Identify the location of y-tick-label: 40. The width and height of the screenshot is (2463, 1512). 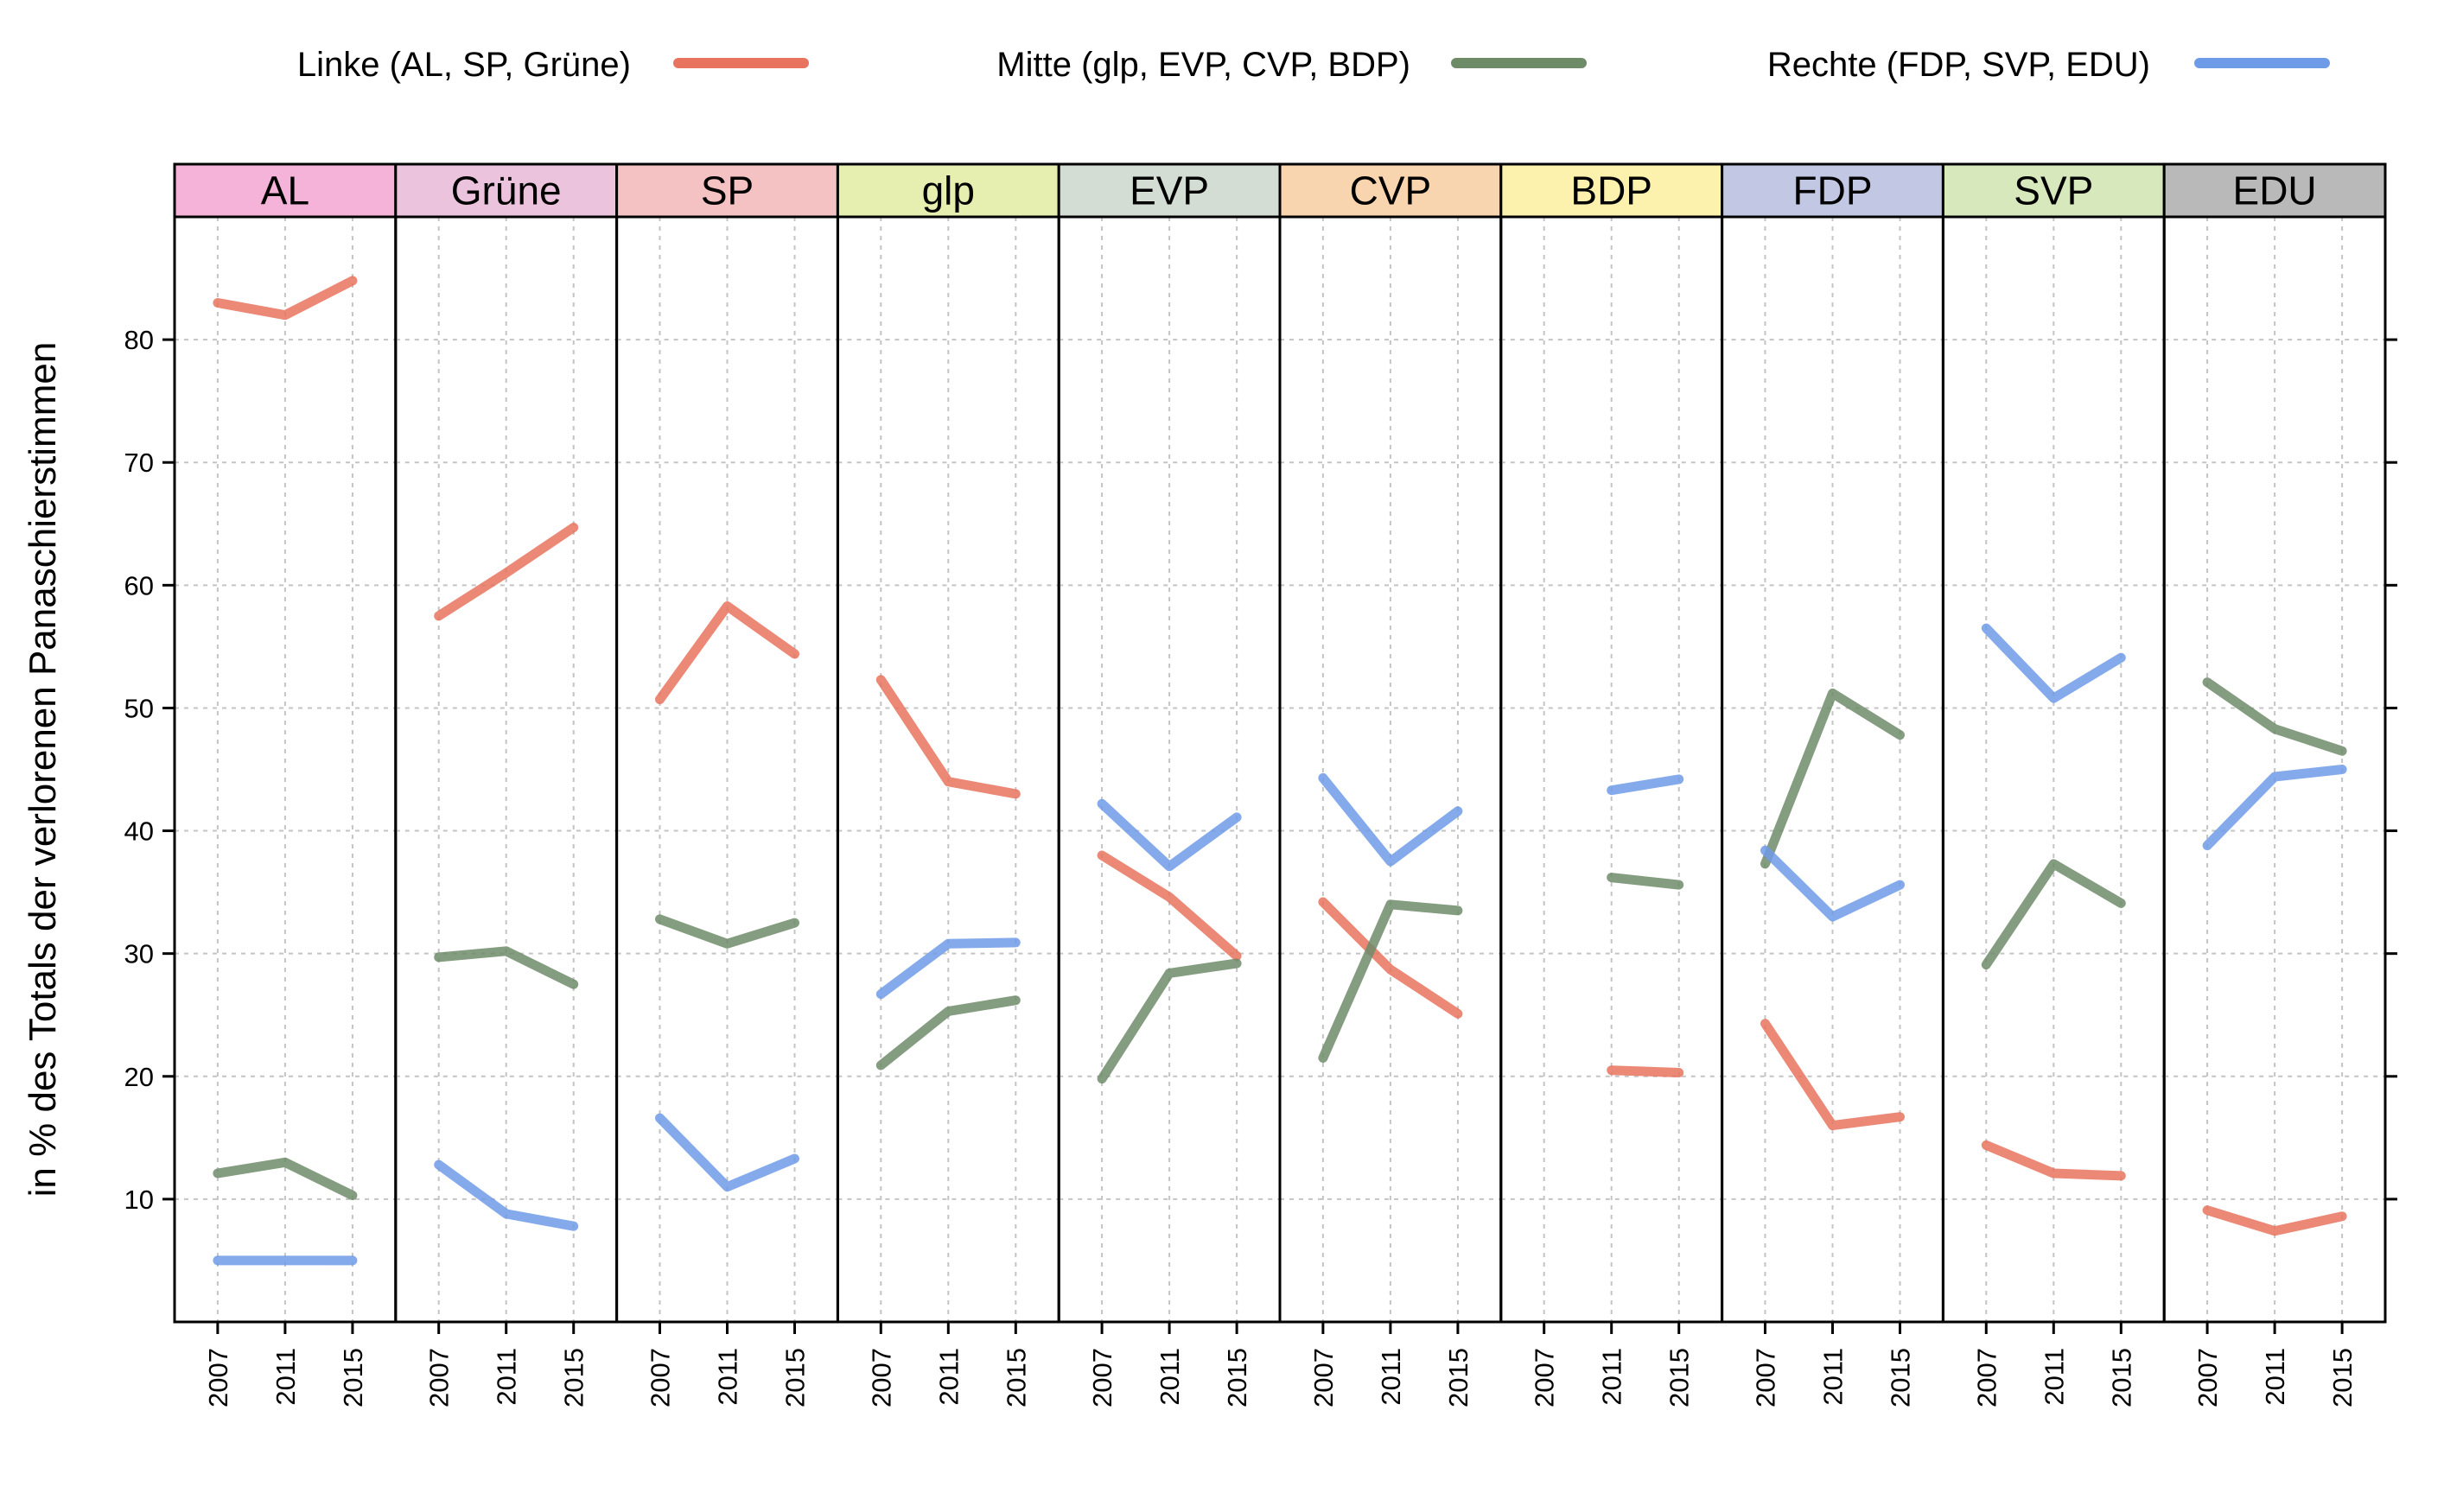
(139, 831).